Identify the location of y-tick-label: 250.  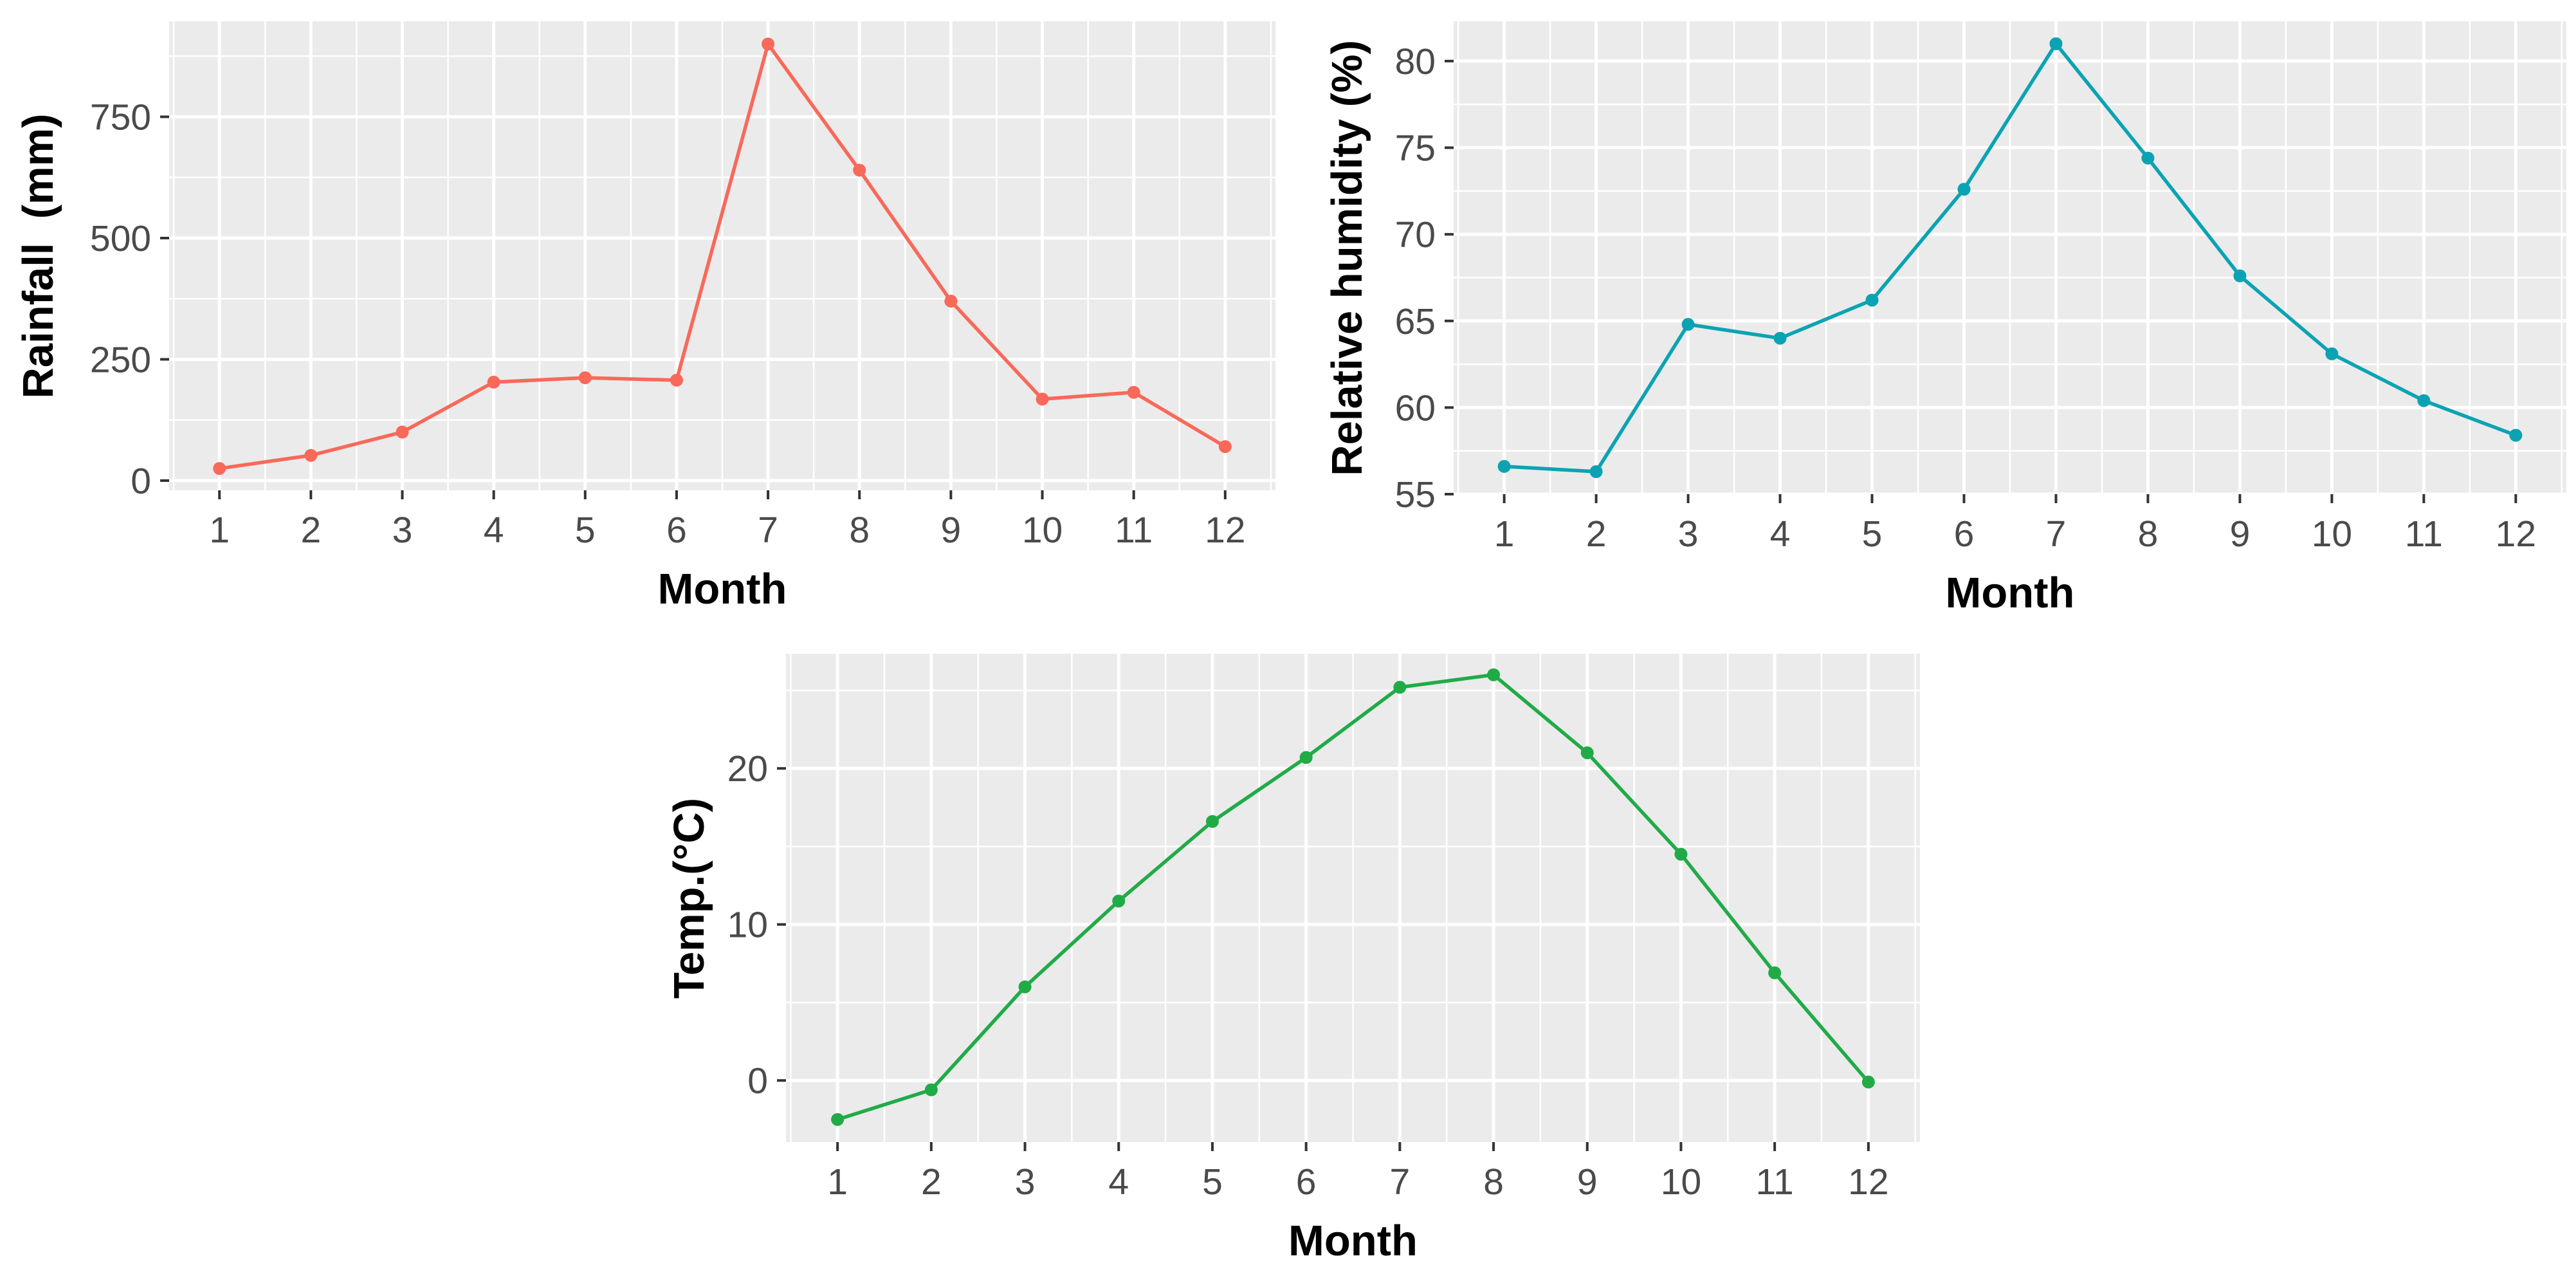
(121, 359).